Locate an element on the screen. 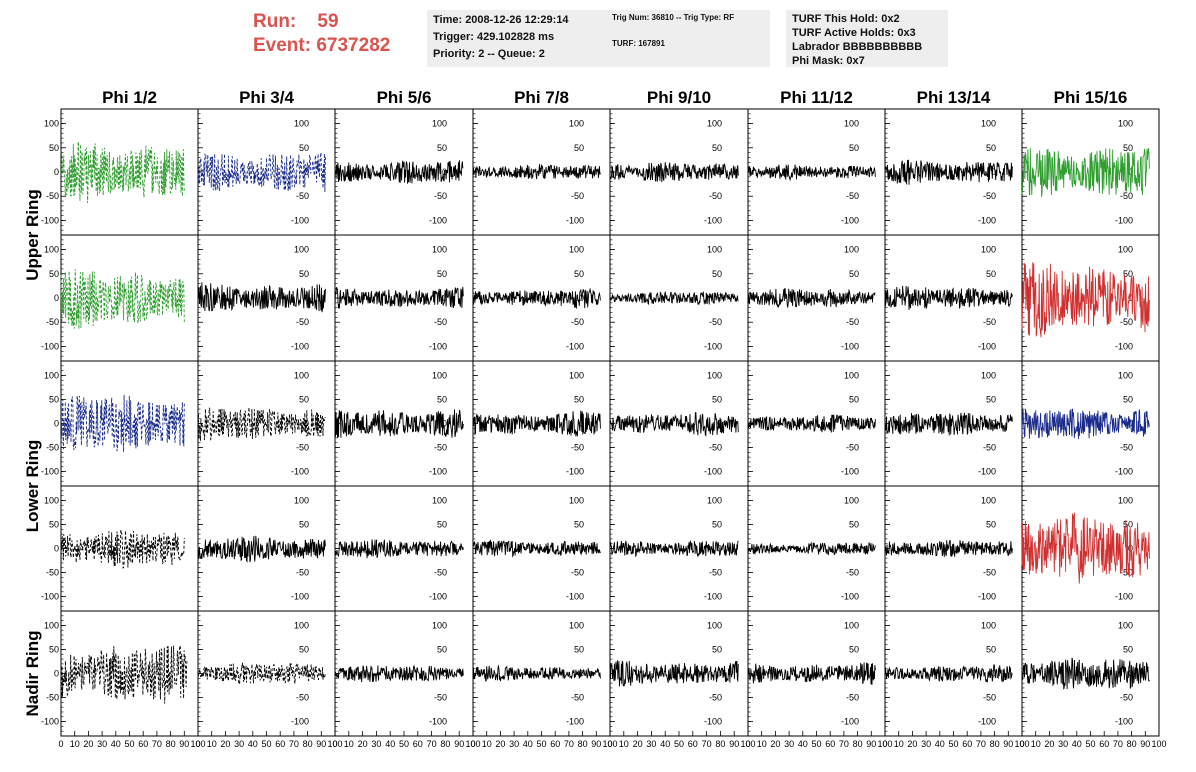 This screenshot has height=772, width=1196. column-header: Phi 13/14 is located at coordinates (954, 97).